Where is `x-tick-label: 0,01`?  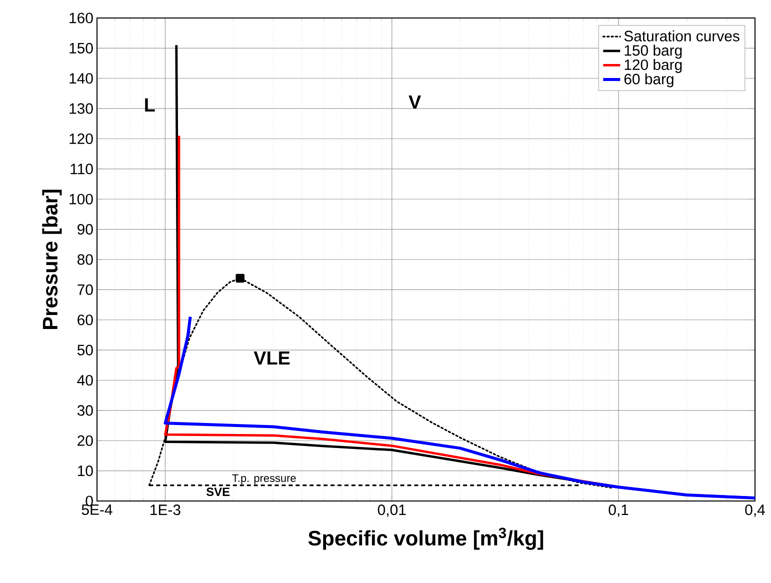 x-tick-label: 0,01 is located at coordinates (392, 510).